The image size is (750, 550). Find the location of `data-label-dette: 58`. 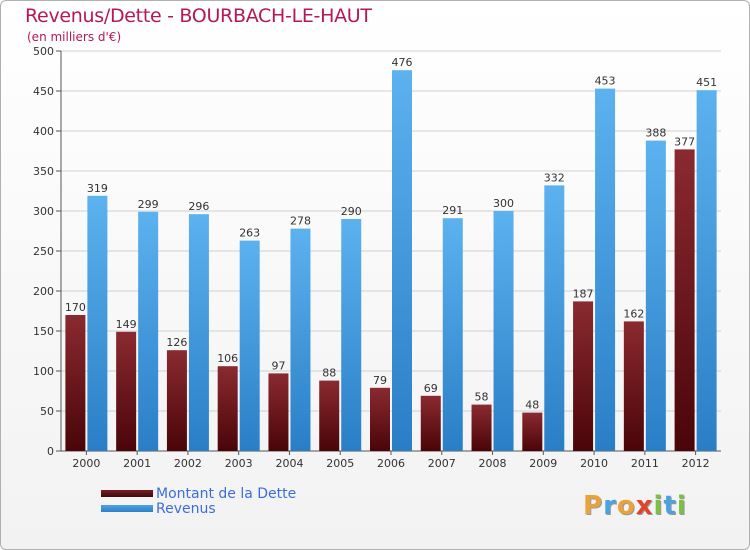

data-label-dette: 58 is located at coordinates (482, 397).